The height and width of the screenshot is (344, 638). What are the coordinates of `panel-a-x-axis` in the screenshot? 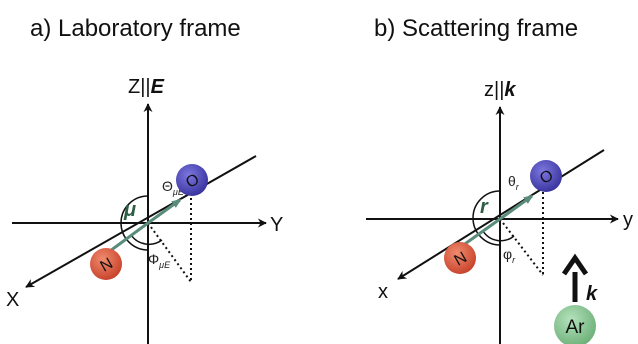 It's located at (141, 221).